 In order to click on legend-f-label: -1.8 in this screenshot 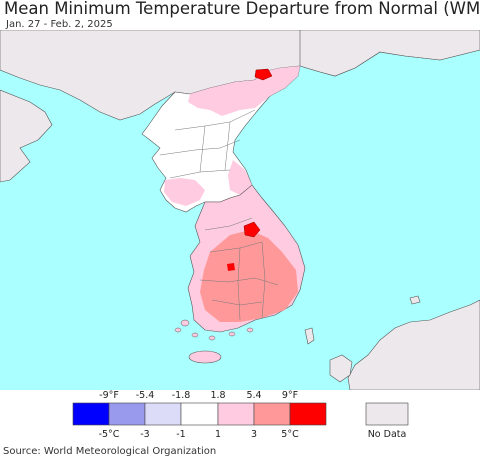, I will do `click(181, 395)`.